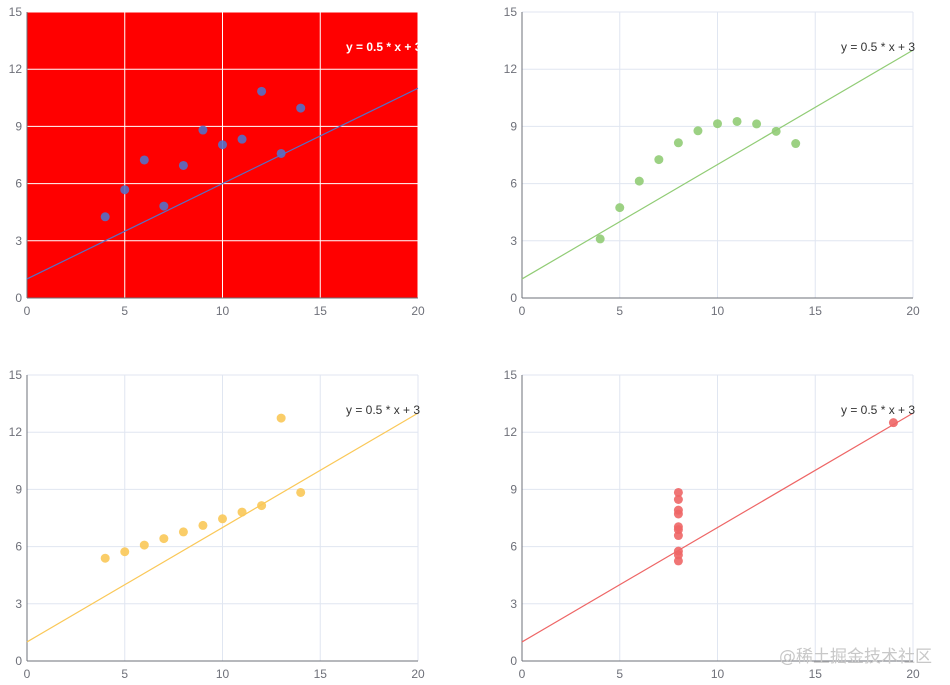 This screenshot has height=685, width=950. What do you see at coordinates (855, 657) in the screenshot?
I see `watermark-text: @稀土掘金技术社区` at bounding box center [855, 657].